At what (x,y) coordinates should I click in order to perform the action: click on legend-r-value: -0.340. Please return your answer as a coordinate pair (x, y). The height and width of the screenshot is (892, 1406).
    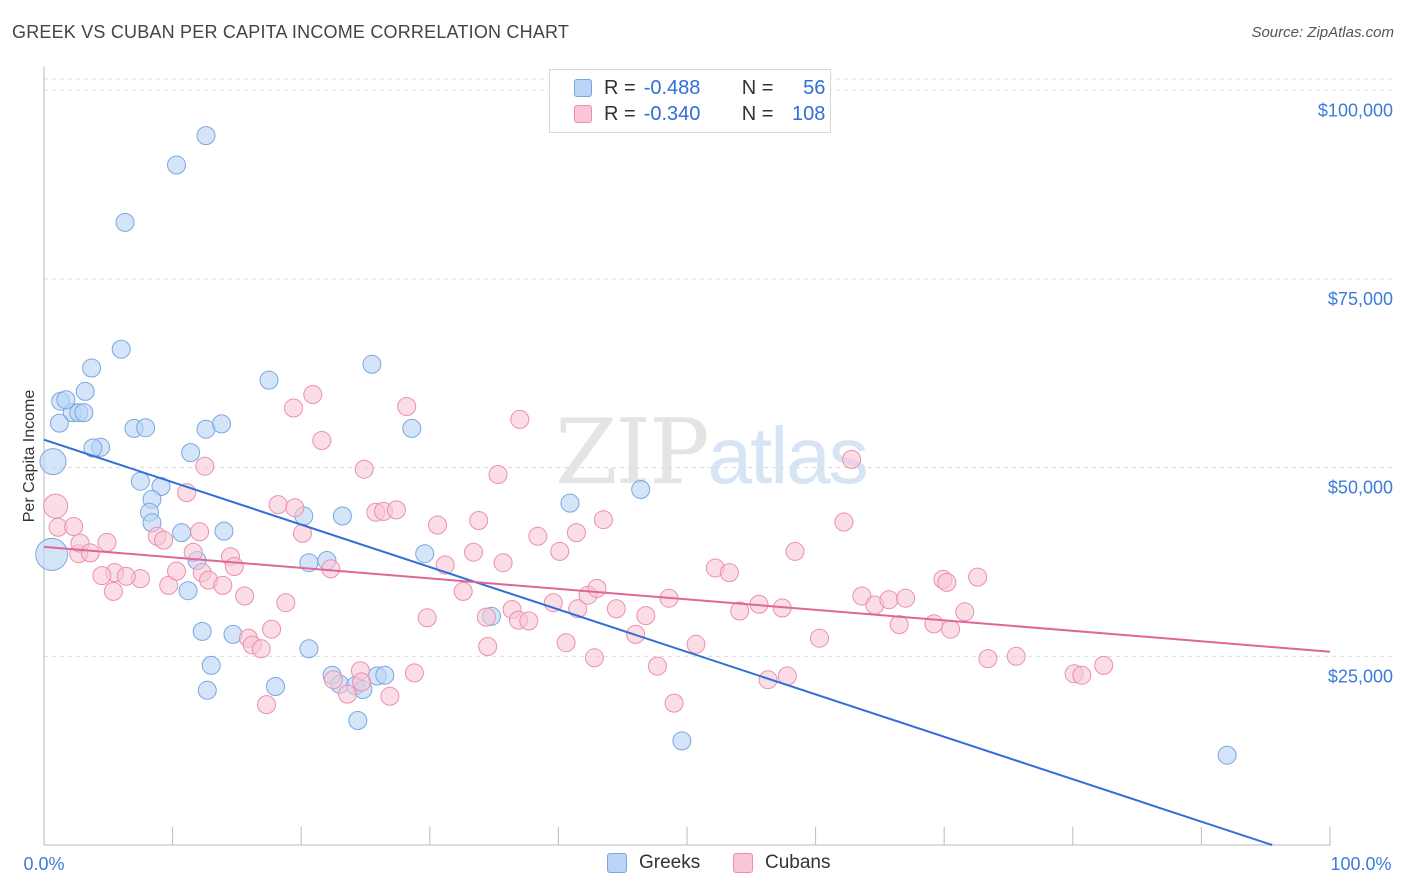
    Looking at the image, I should click on (672, 113).